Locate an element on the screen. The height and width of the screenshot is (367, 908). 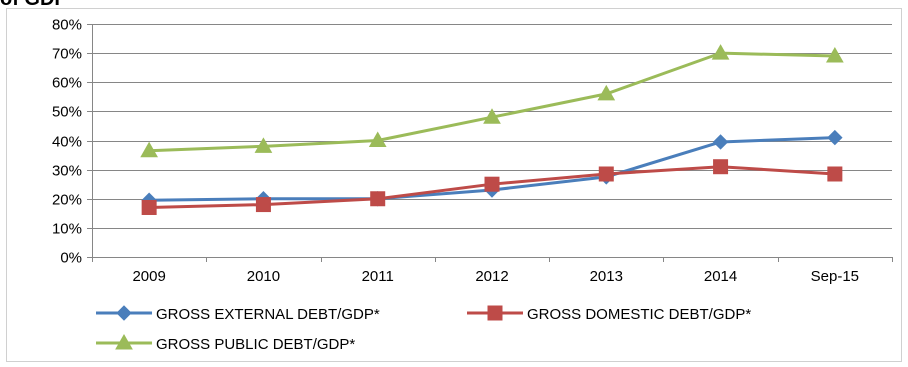
legend-item: GROSS DOMESTIC DEBT/GDP* is located at coordinates (609, 314).